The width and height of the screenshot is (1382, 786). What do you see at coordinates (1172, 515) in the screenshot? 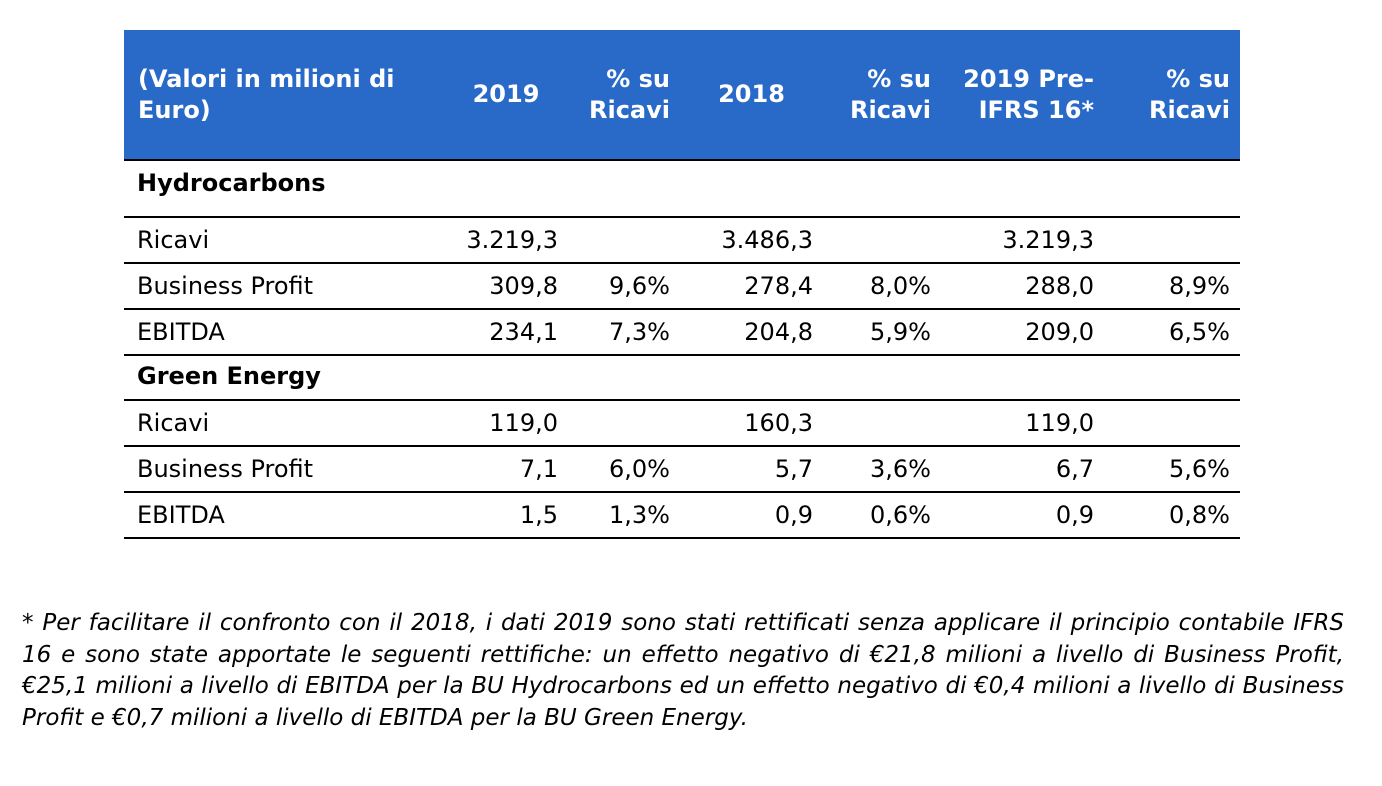
I see `cell-pct-2019-pre: 0,8%` at bounding box center [1172, 515].